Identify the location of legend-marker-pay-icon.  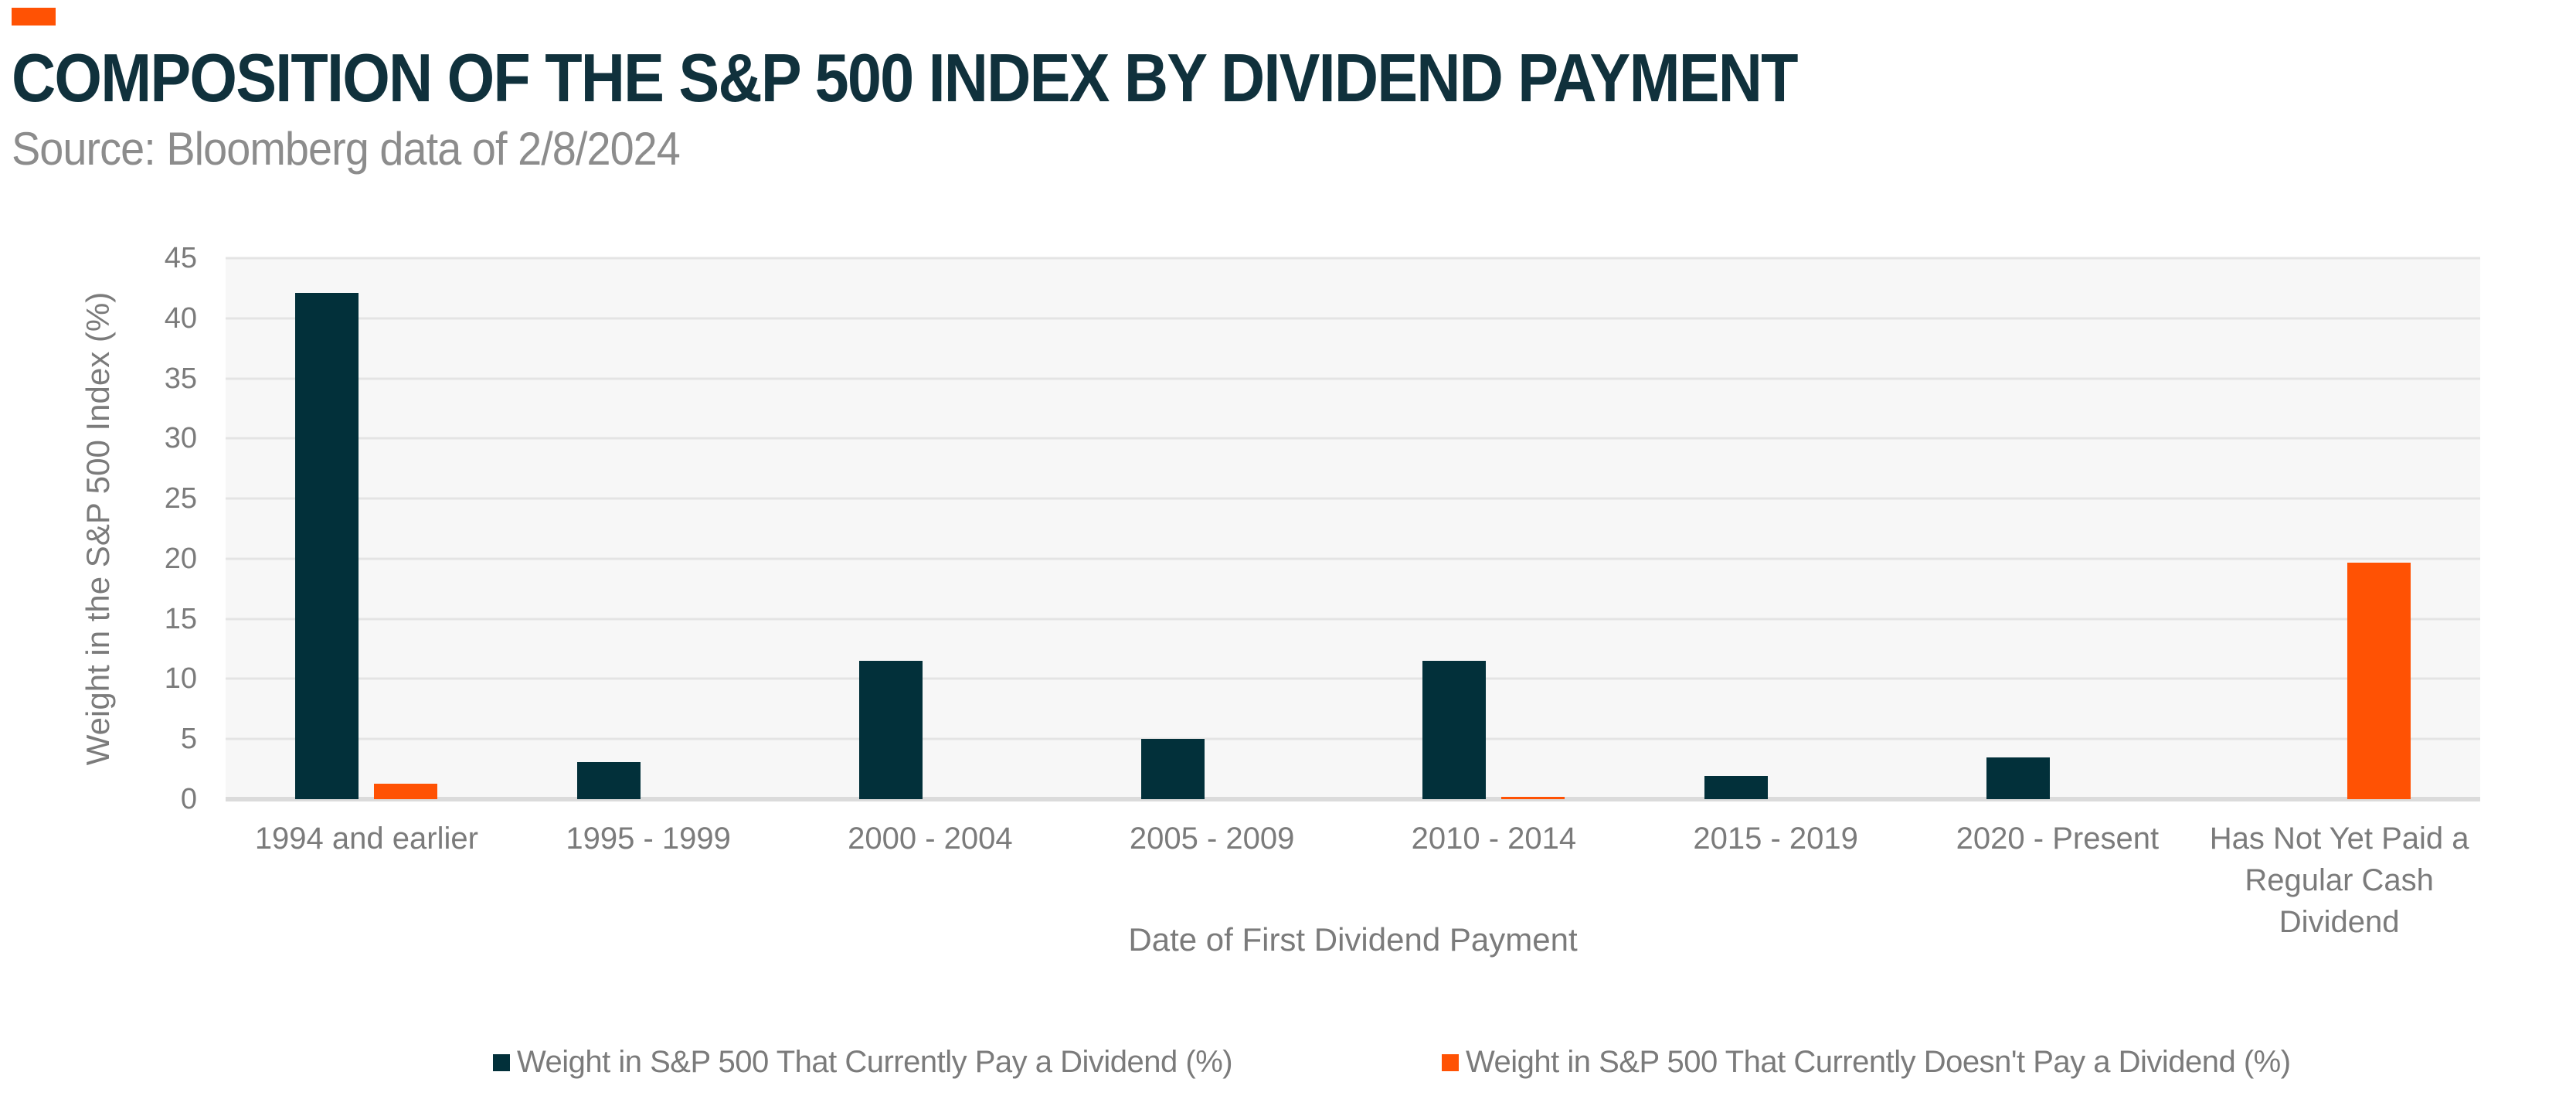
(501, 1062).